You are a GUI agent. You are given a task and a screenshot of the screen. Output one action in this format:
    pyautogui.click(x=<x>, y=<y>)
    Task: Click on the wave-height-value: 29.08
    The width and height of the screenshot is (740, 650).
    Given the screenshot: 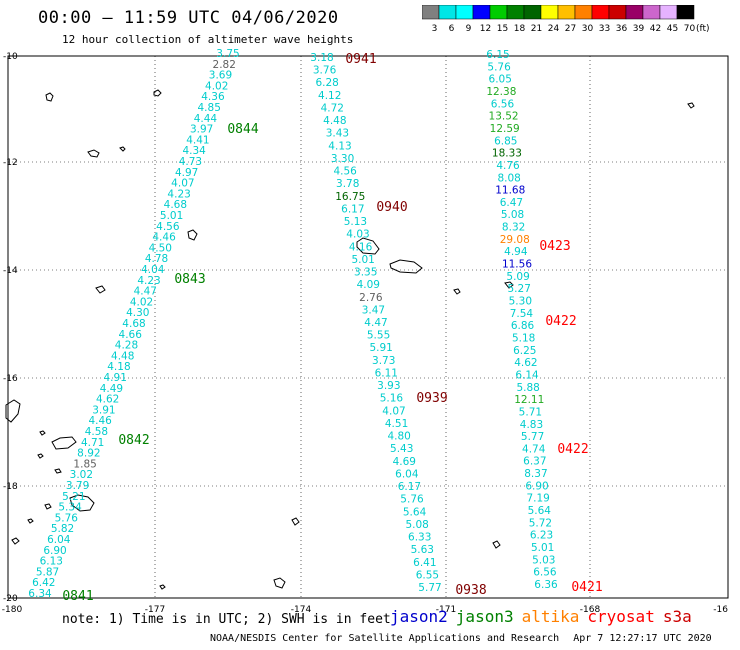 What is the action you would take?
    pyautogui.click(x=515, y=240)
    